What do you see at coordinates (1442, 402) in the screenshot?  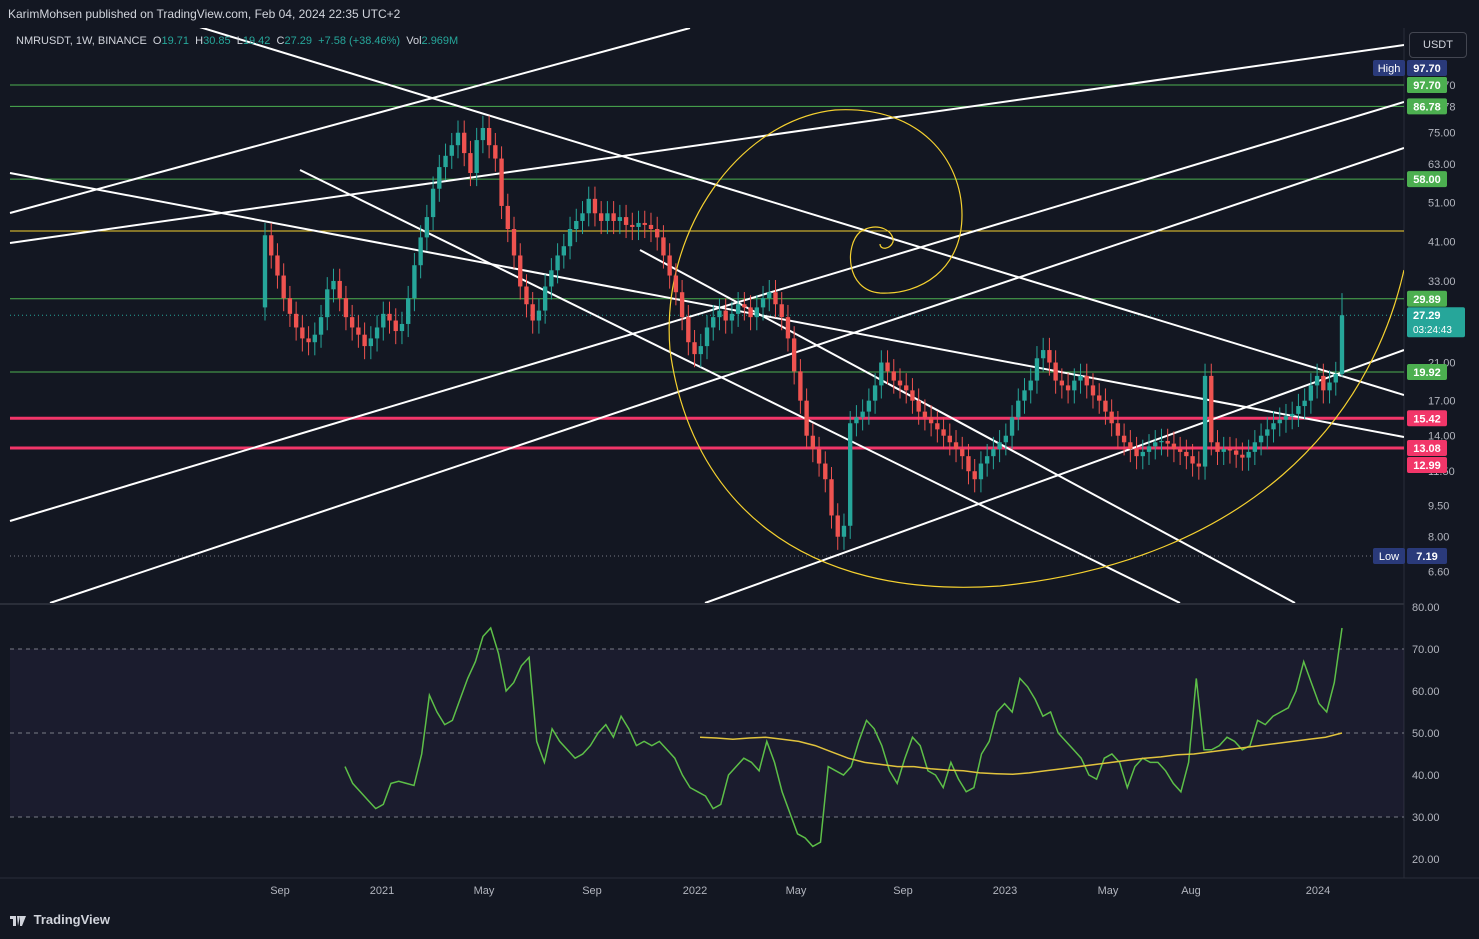 I see `price-tick-label: 17.00` at bounding box center [1442, 402].